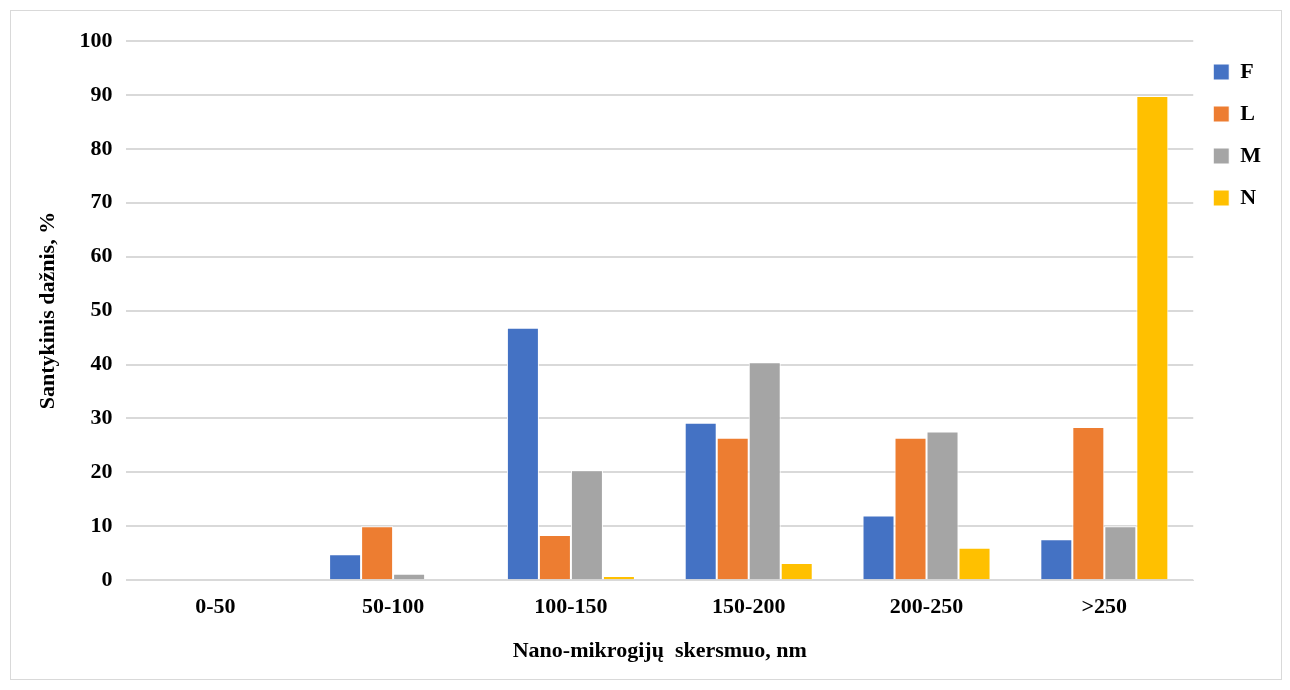 The height and width of the screenshot is (690, 1290). I want to click on x-tick-label: 150-200, so click(749, 606).